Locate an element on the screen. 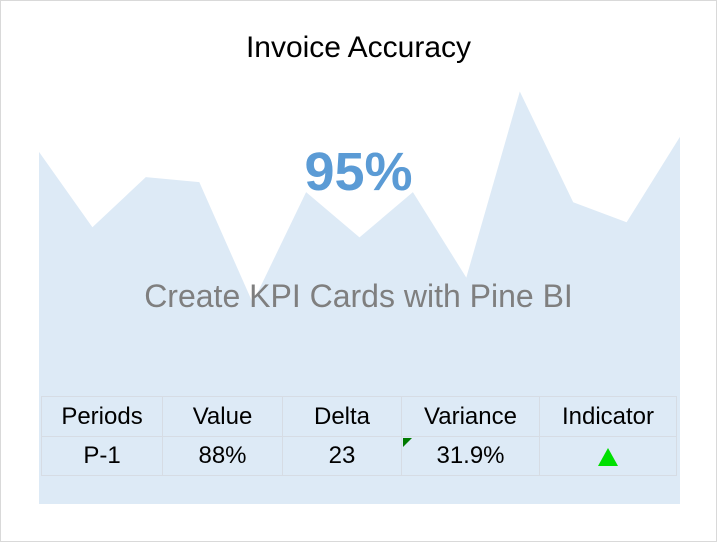  card-title: Invoice Accuracy is located at coordinates (358, 47).